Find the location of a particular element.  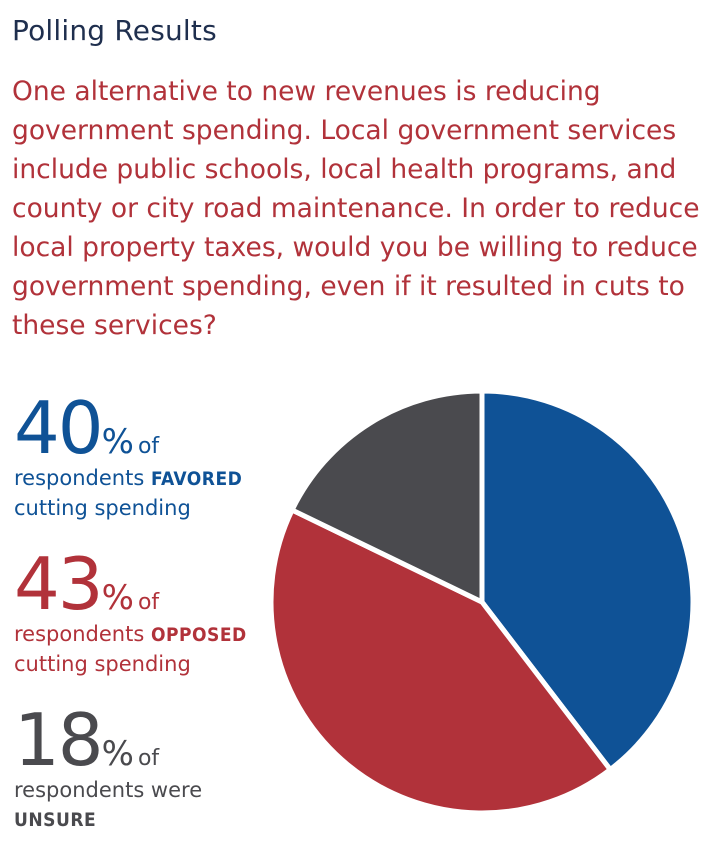

stat-favored-desc: respondents FAVORED cutting spending is located at coordinates (128, 493).